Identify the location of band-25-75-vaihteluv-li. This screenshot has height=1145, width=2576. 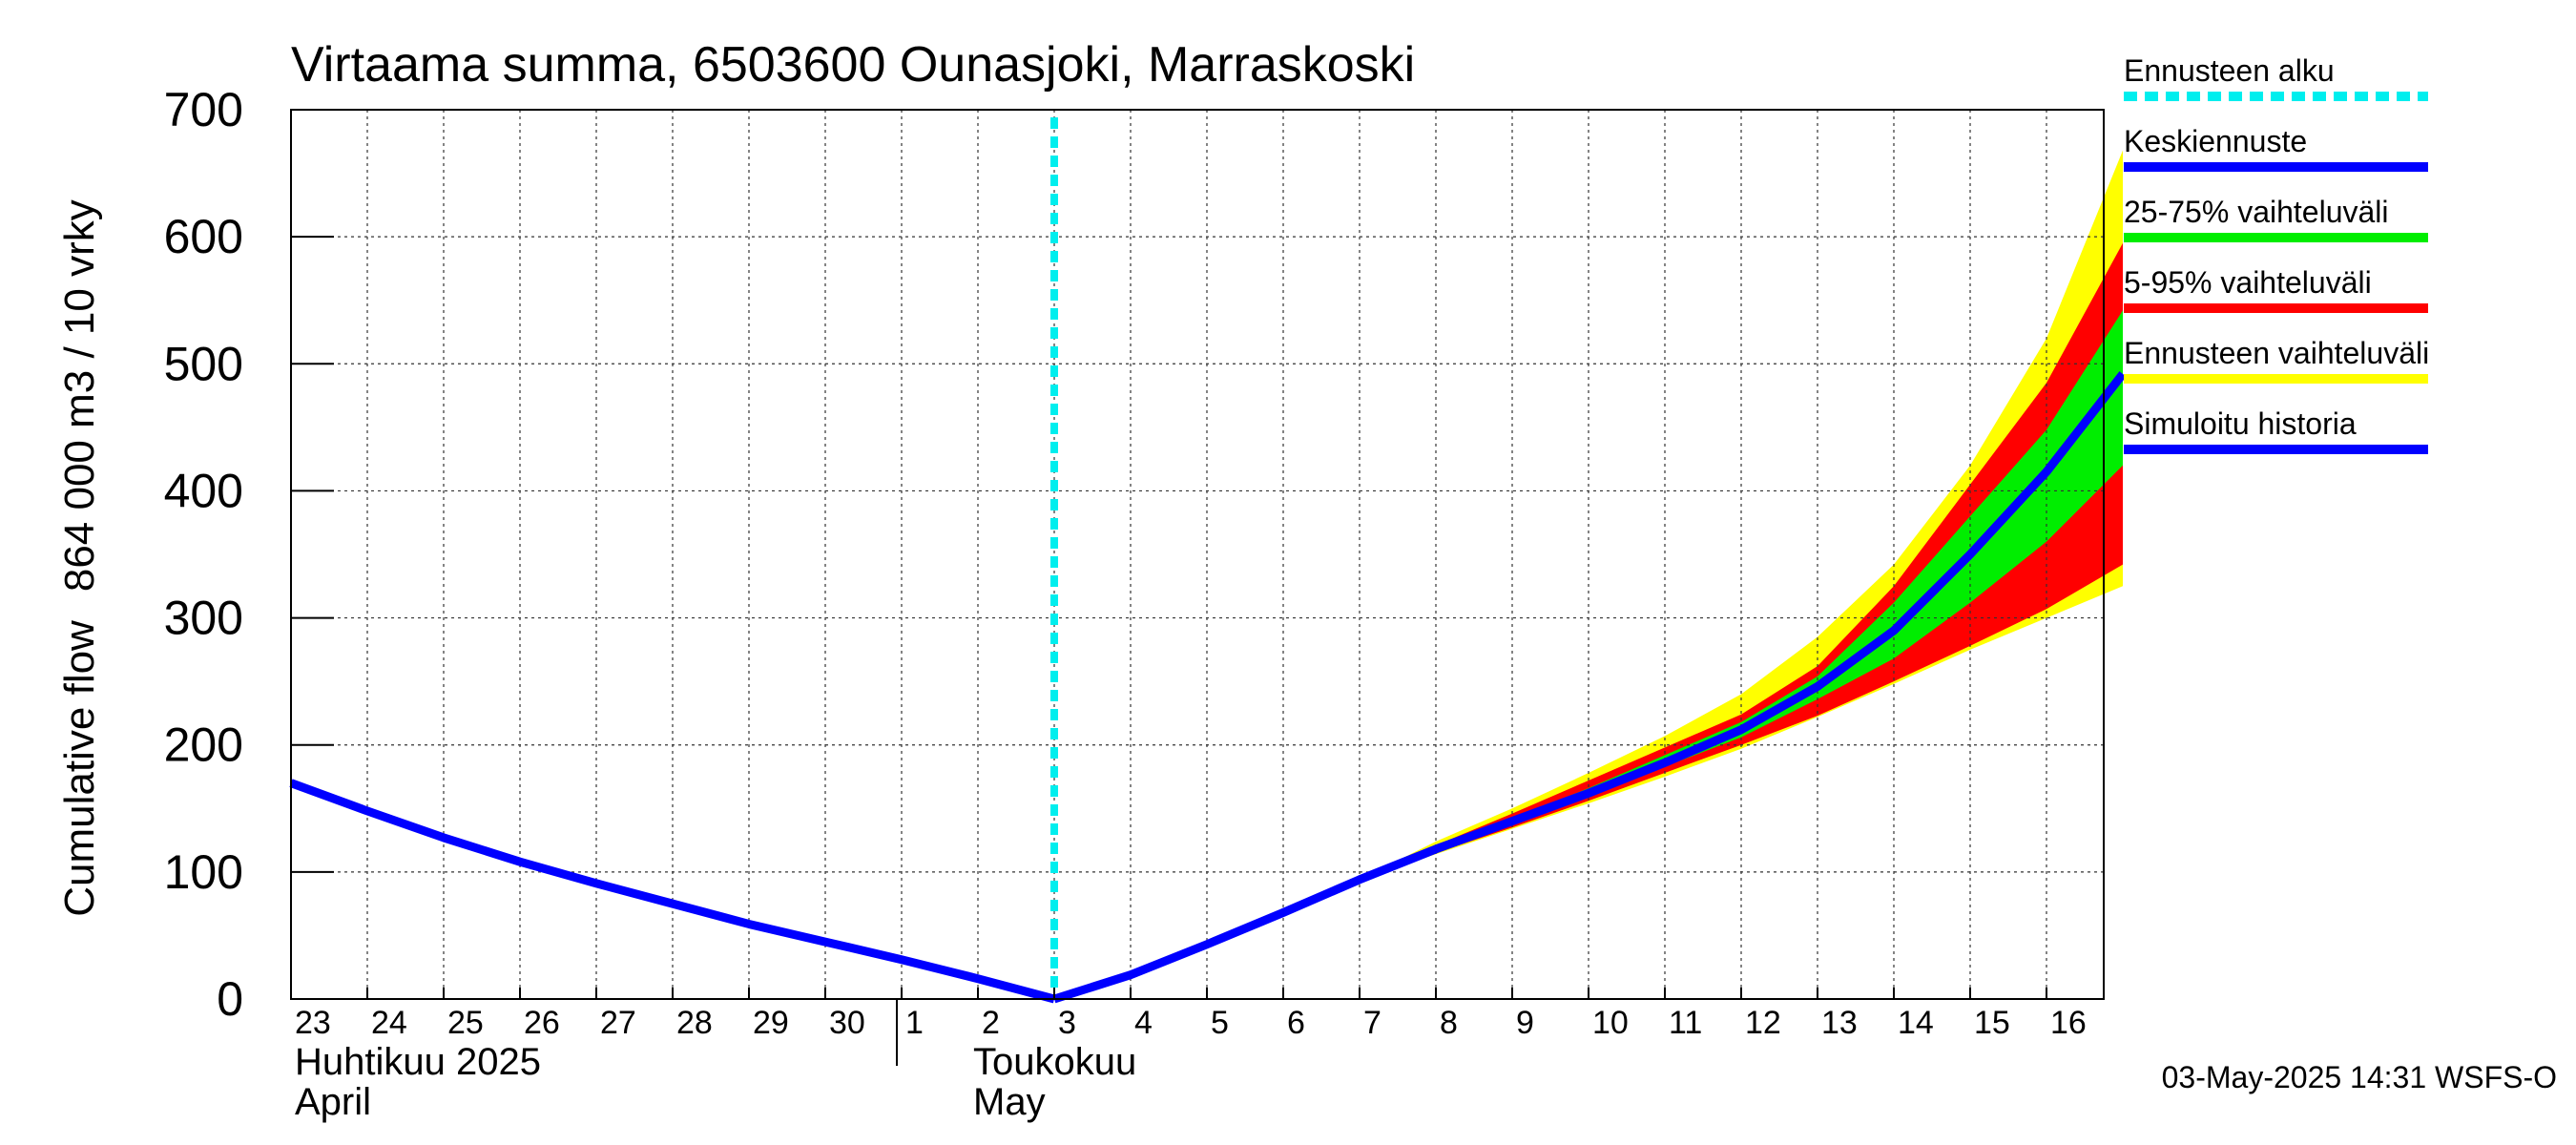
(1741, 595).